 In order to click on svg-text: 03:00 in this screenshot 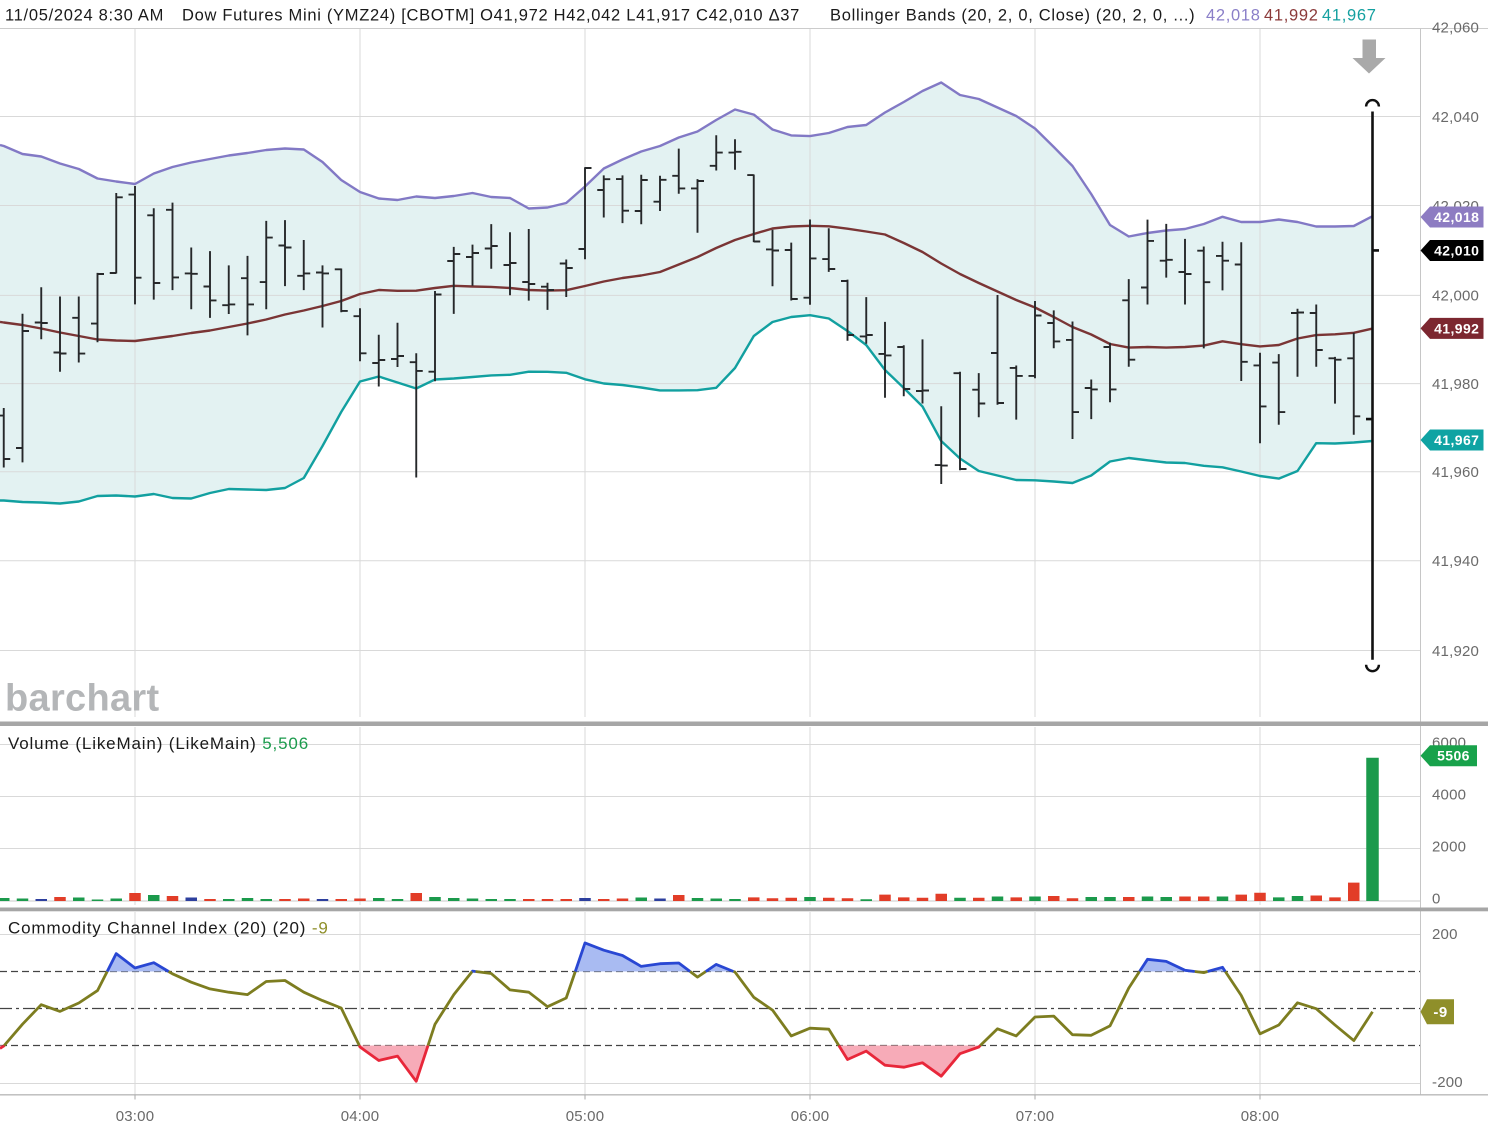, I will do `click(135, 1116)`.